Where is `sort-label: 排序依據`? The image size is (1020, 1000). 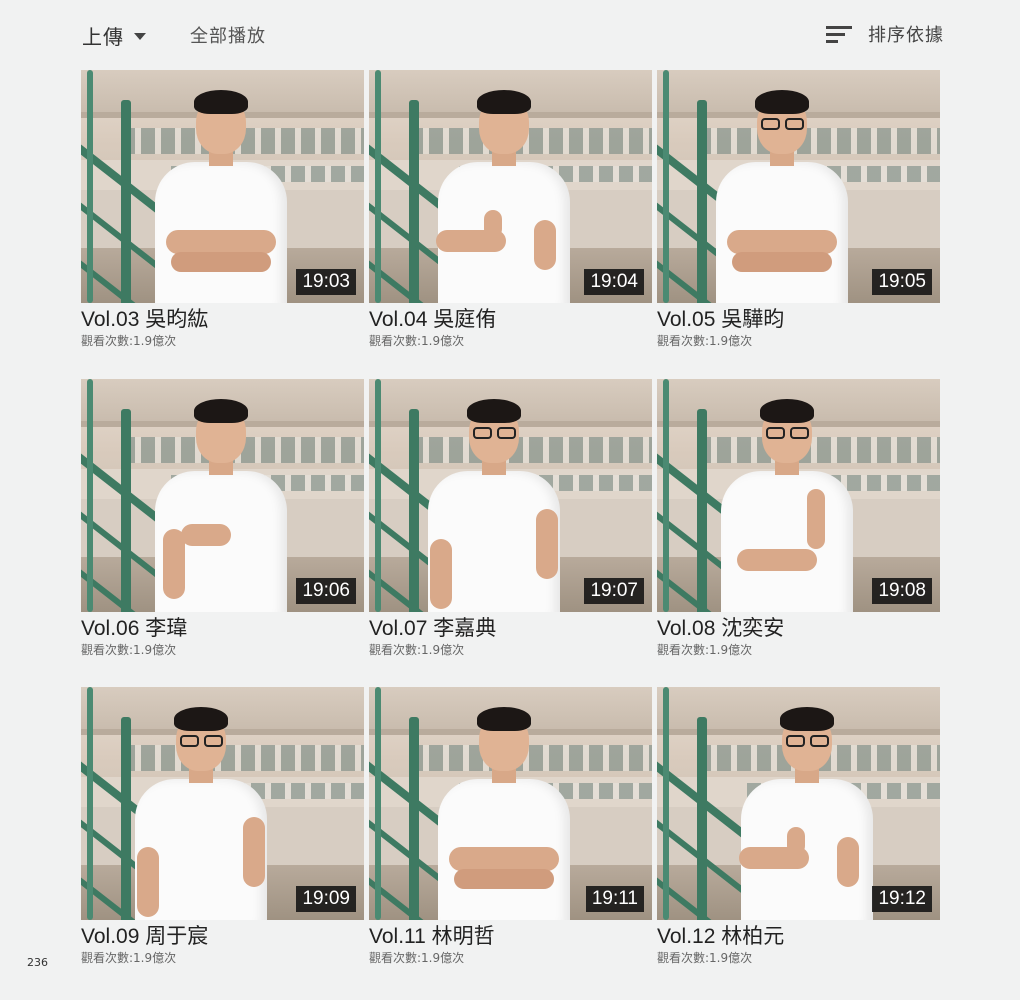 sort-label: 排序依據 is located at coordinates (906, 35).